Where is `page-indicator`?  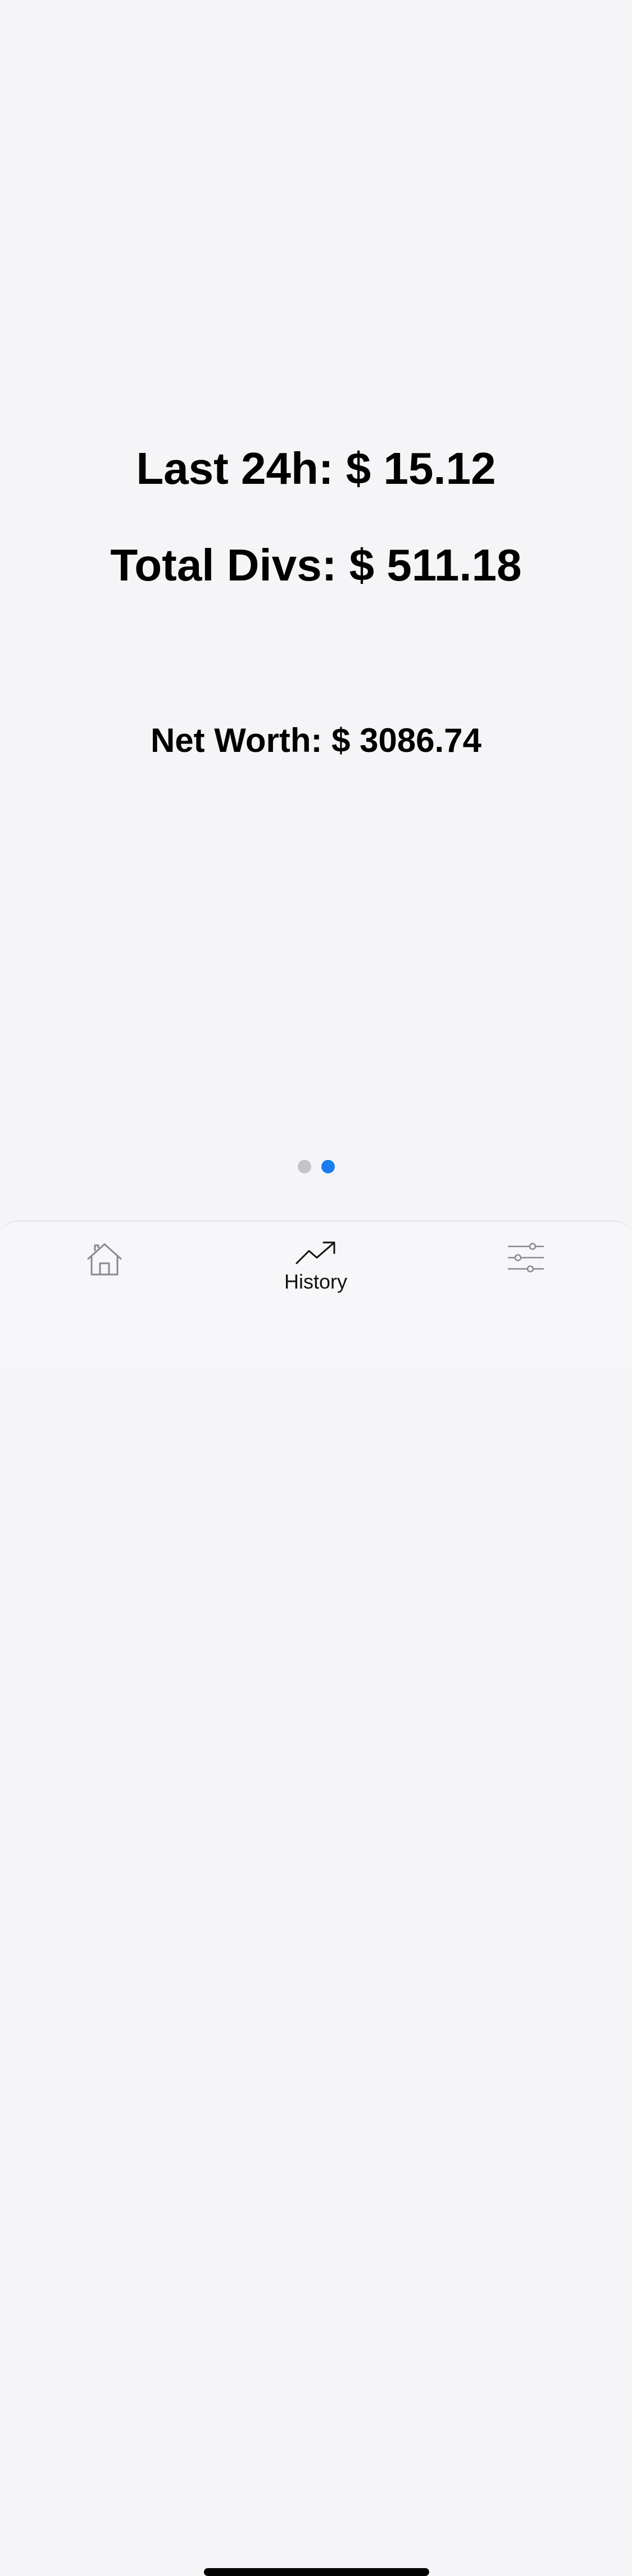 page-indicator is located at coordinates (316, 1166).